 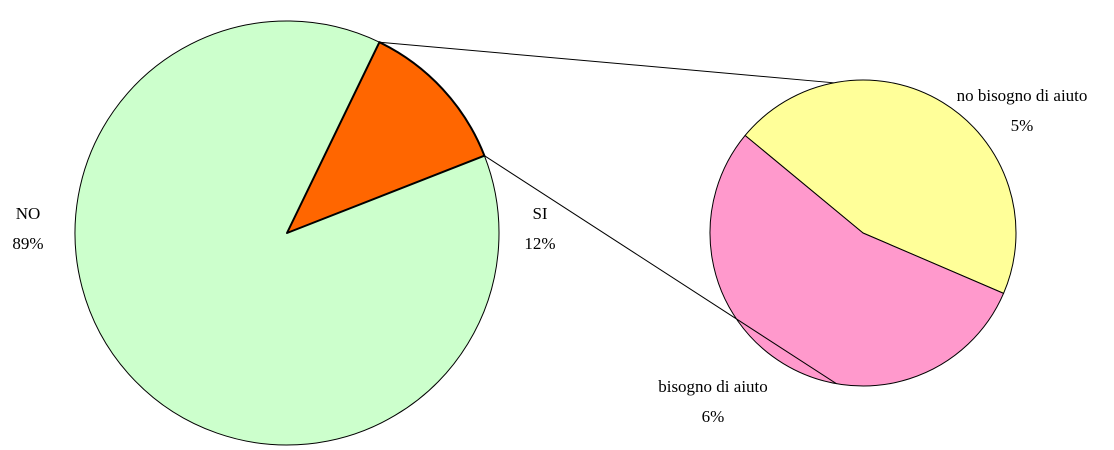 I want to click on slice-value-label: 89%, so click(x=27, y=243).